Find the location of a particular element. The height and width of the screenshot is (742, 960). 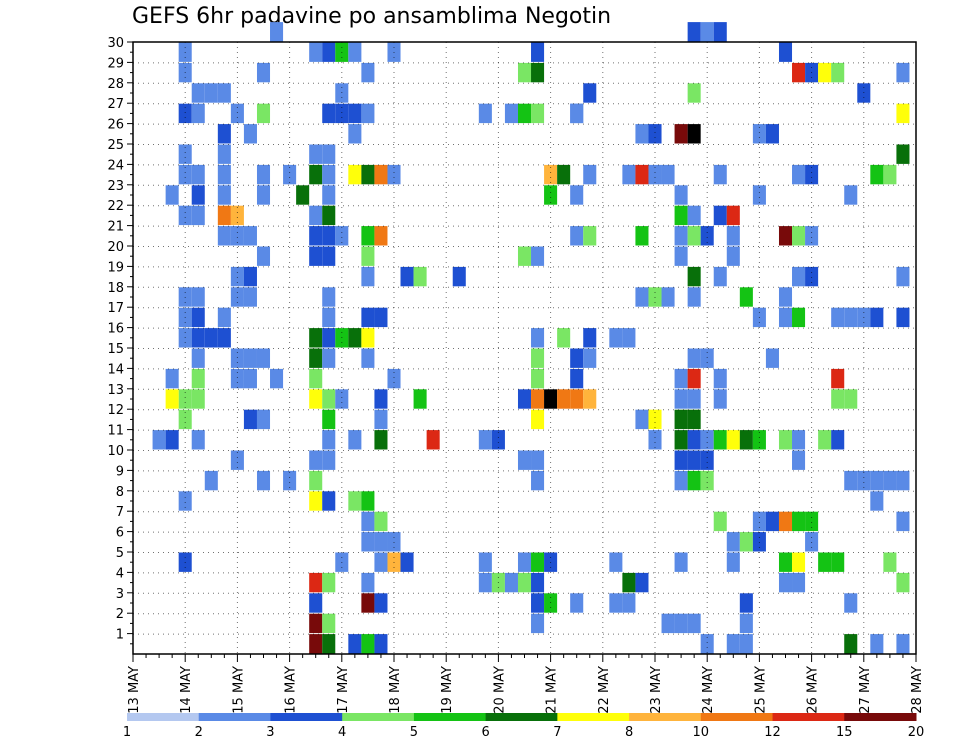

x-tick-label: 27 MAY is located at coordinates (865, 690).